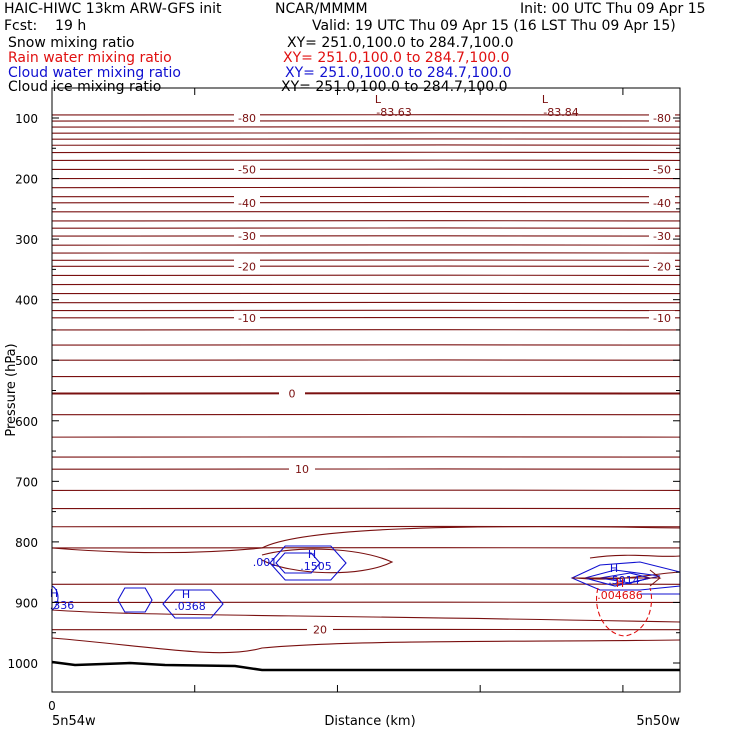 The image size is (740, 740). Describe the element at coordinates (26, 543) in the screenshot. I see `y-tick-label: 800` at that location.